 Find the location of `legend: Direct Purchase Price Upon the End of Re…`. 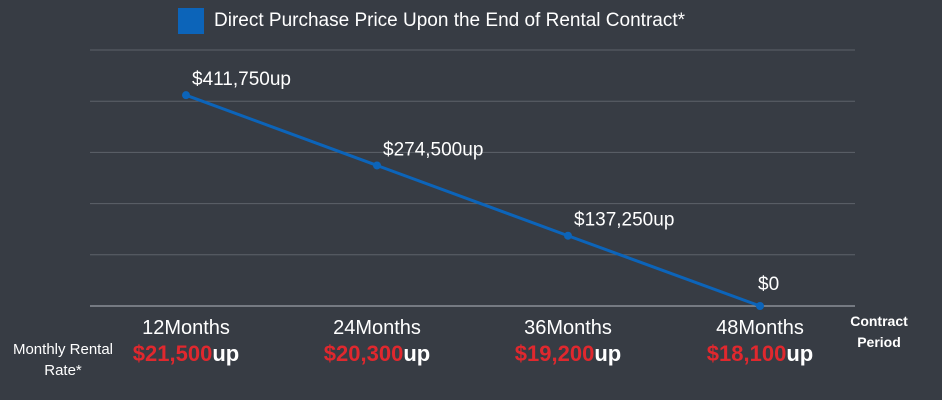

legend: Direct Purchase Price Upon the End of Re… is located at coordinates (431, 21).